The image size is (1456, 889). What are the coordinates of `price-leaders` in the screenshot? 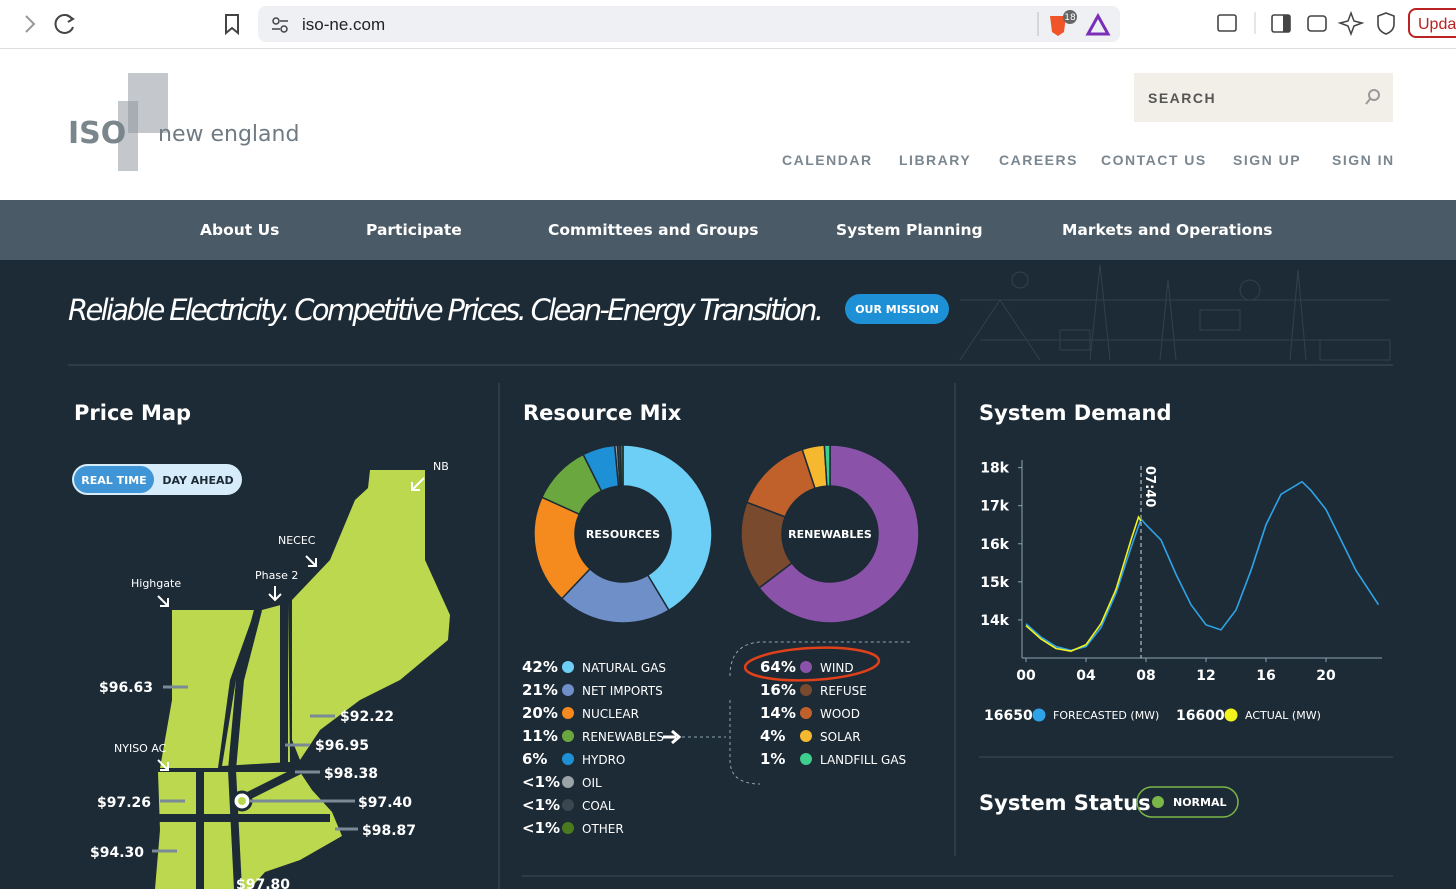 It's located at (255, 769).